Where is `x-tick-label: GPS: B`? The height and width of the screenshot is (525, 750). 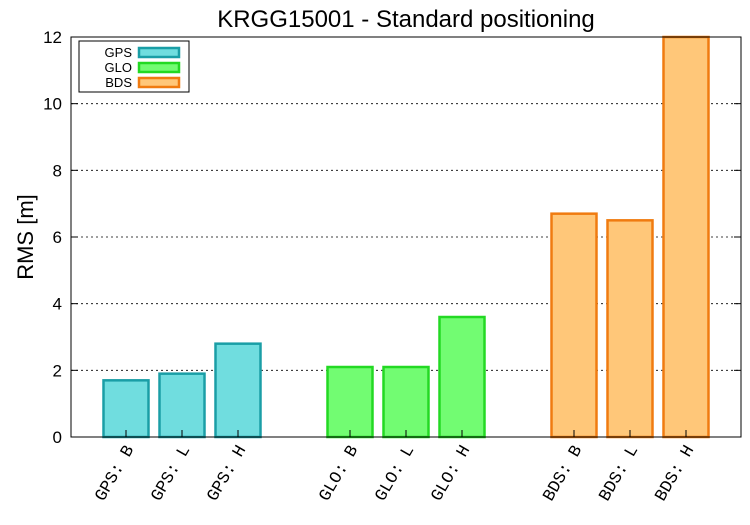
x-tick-label: GPS: B is located at coordinates (115, 474).